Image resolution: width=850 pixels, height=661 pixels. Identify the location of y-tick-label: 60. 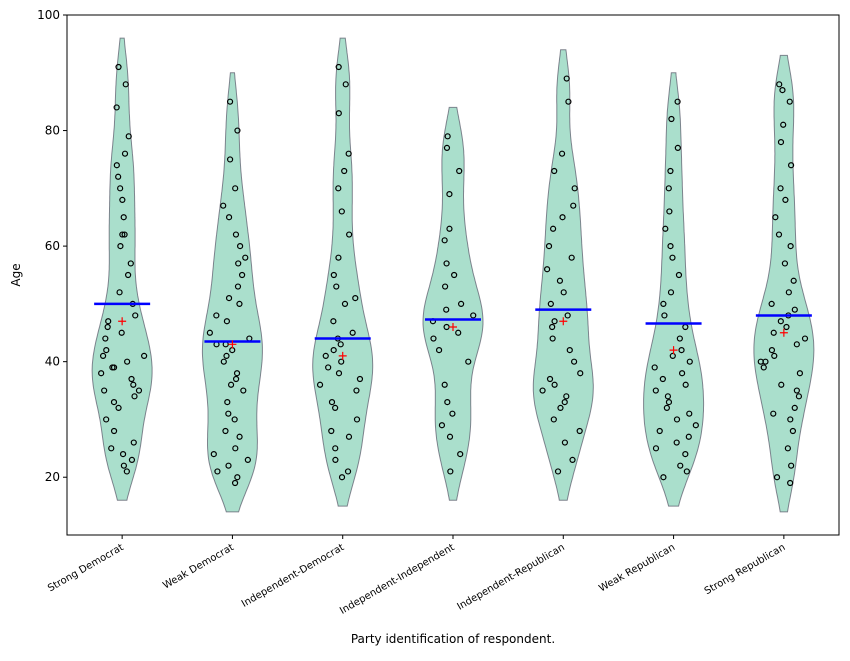
(52, 246).